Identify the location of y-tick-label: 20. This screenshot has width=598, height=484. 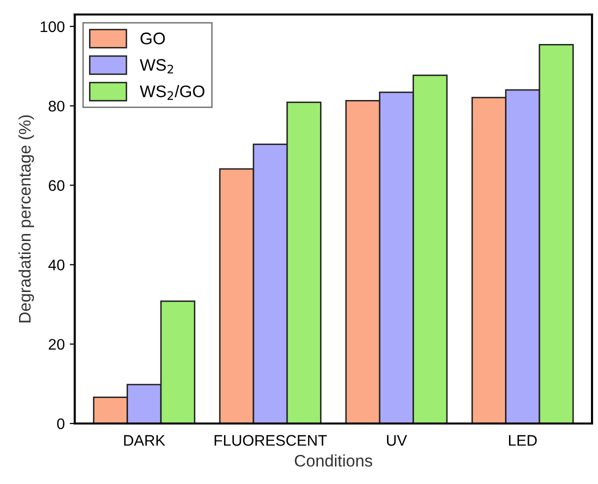
(56, 344).